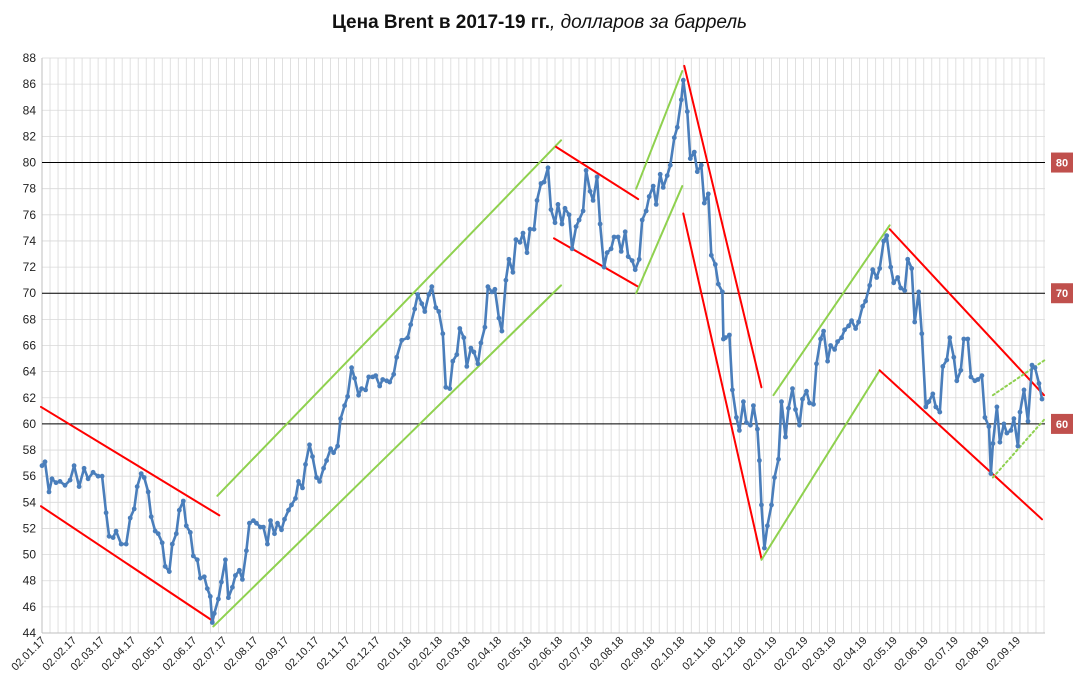 The width and height of the screenshot is (1079, 697). What do you see at coordinates (30, 607) in the screenshot?
I see `y-tick-label: 46` at bounding box center [30, 607].